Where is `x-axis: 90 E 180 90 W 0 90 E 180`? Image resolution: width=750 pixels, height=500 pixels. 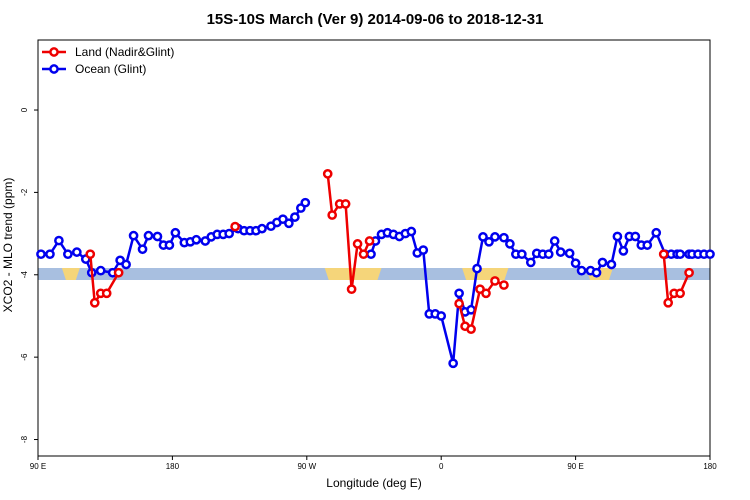
x-axis: 90 E 180 90 W 0 90 E 180 is located at coordinates (373, 463).